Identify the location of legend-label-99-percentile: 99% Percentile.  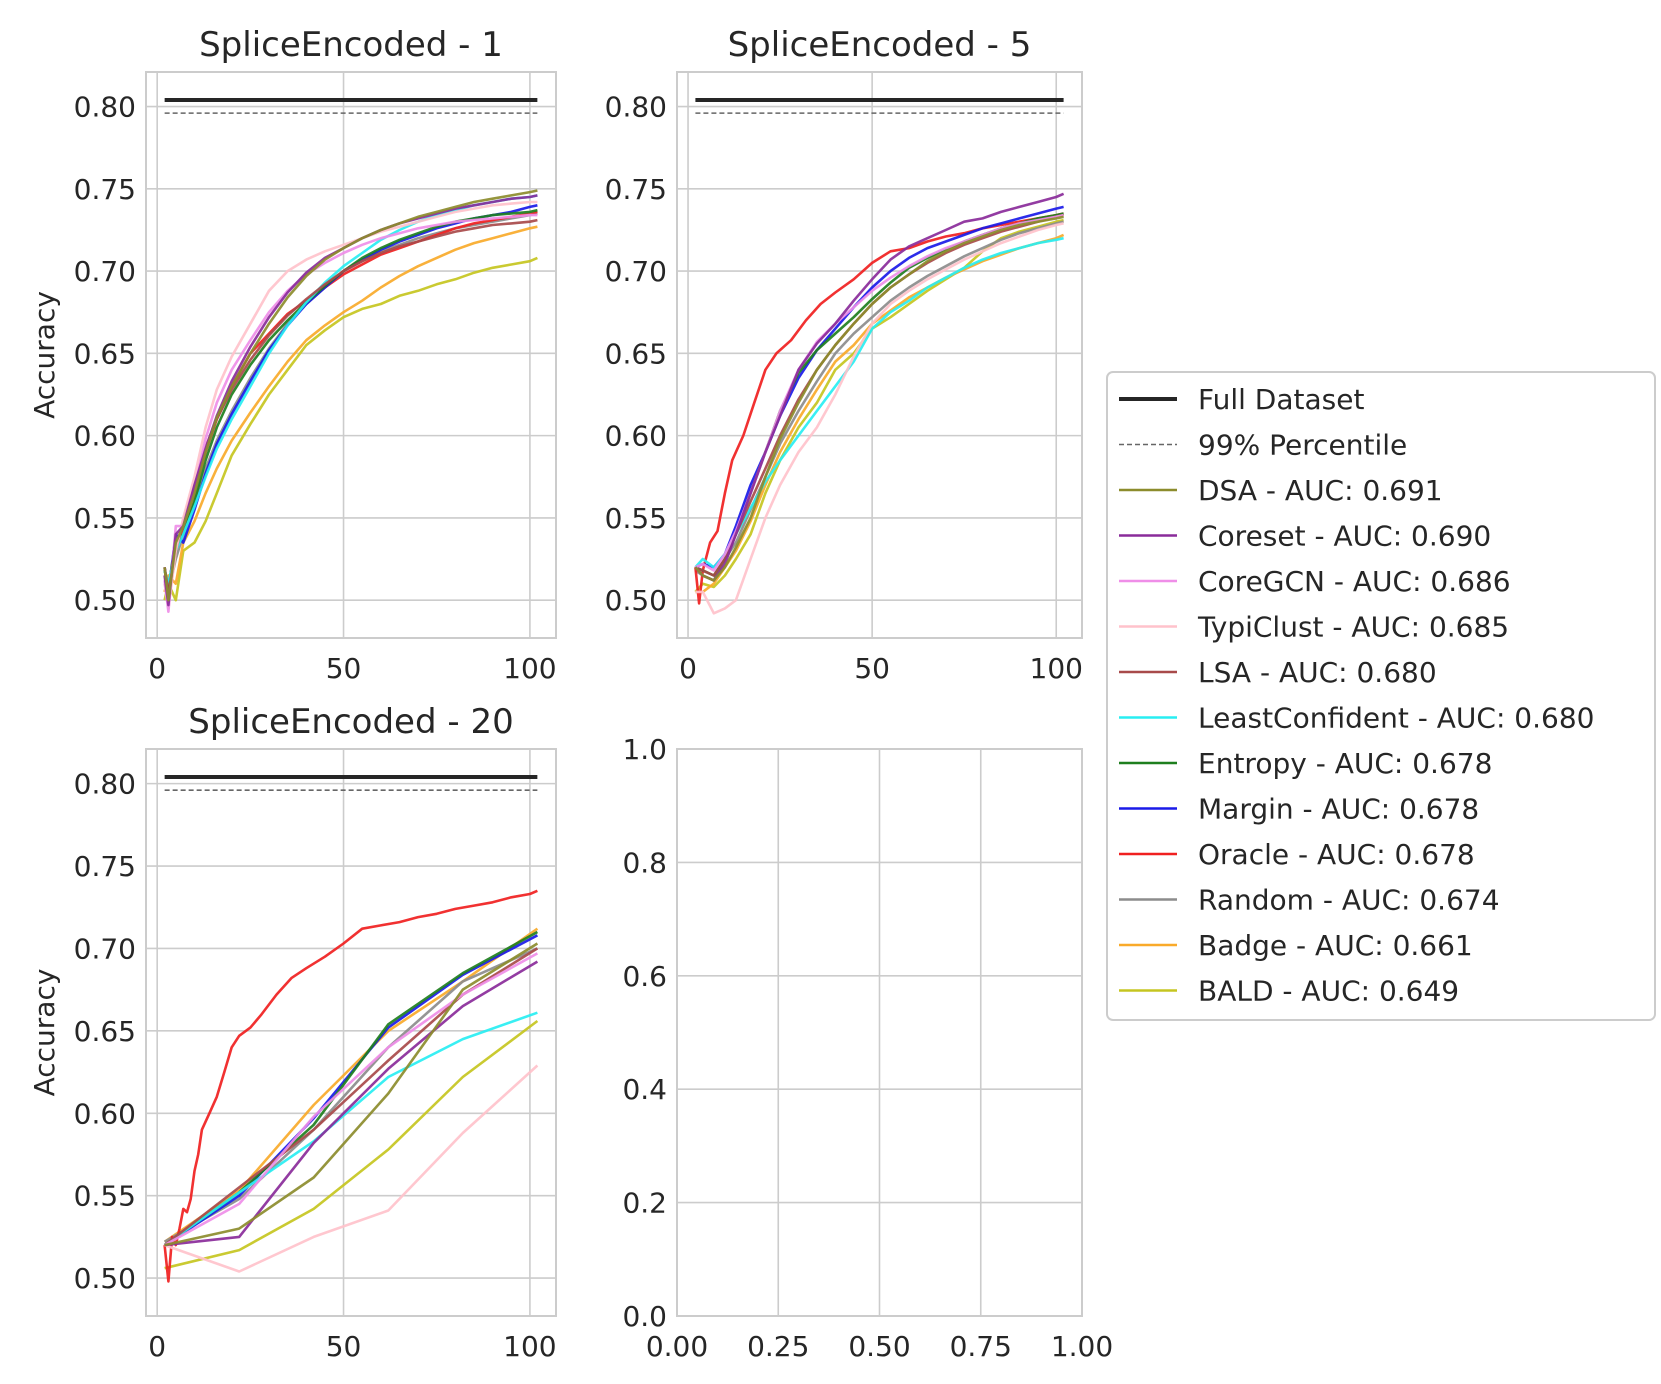
(1302, 445).